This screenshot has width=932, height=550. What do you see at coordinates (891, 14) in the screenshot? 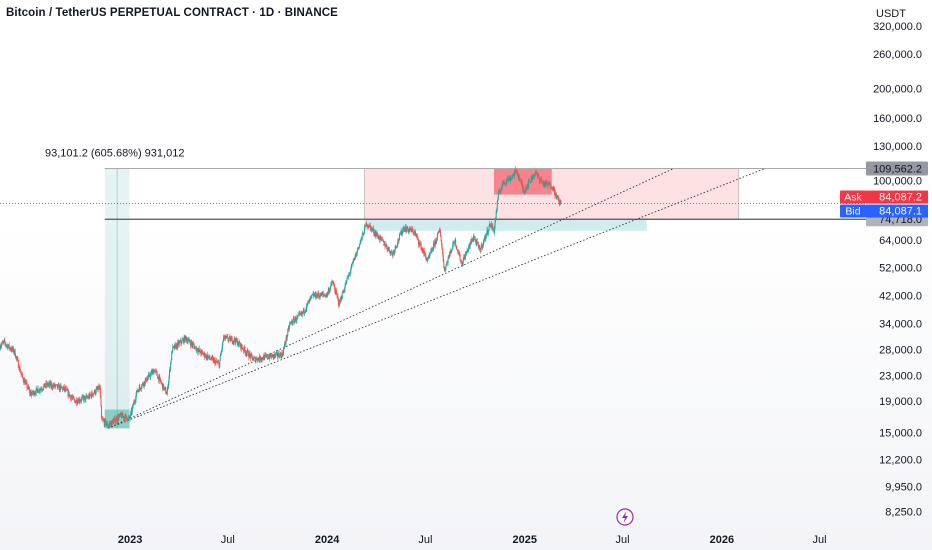
I see `currency-label: USDT` at bounding box center [891, 14].